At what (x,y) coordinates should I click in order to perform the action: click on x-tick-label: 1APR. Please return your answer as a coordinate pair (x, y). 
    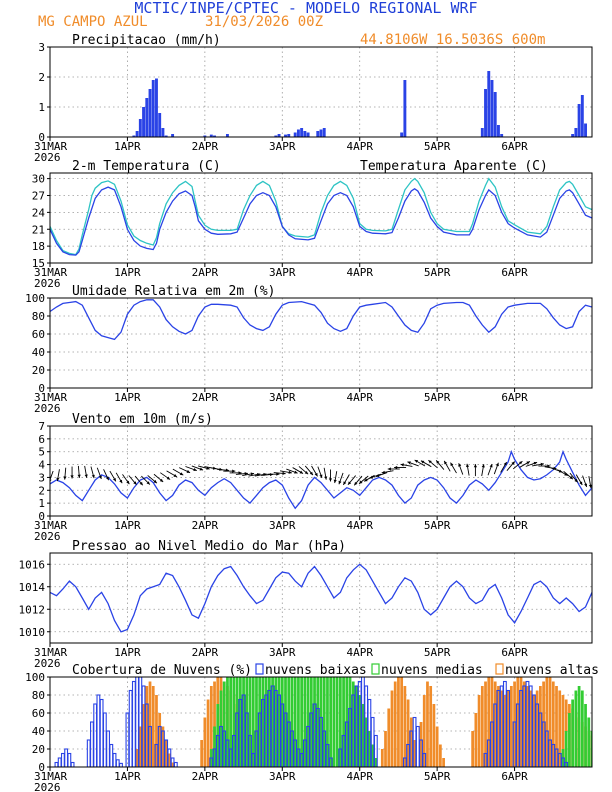
    Looking at the image, I should click on (127, 525).